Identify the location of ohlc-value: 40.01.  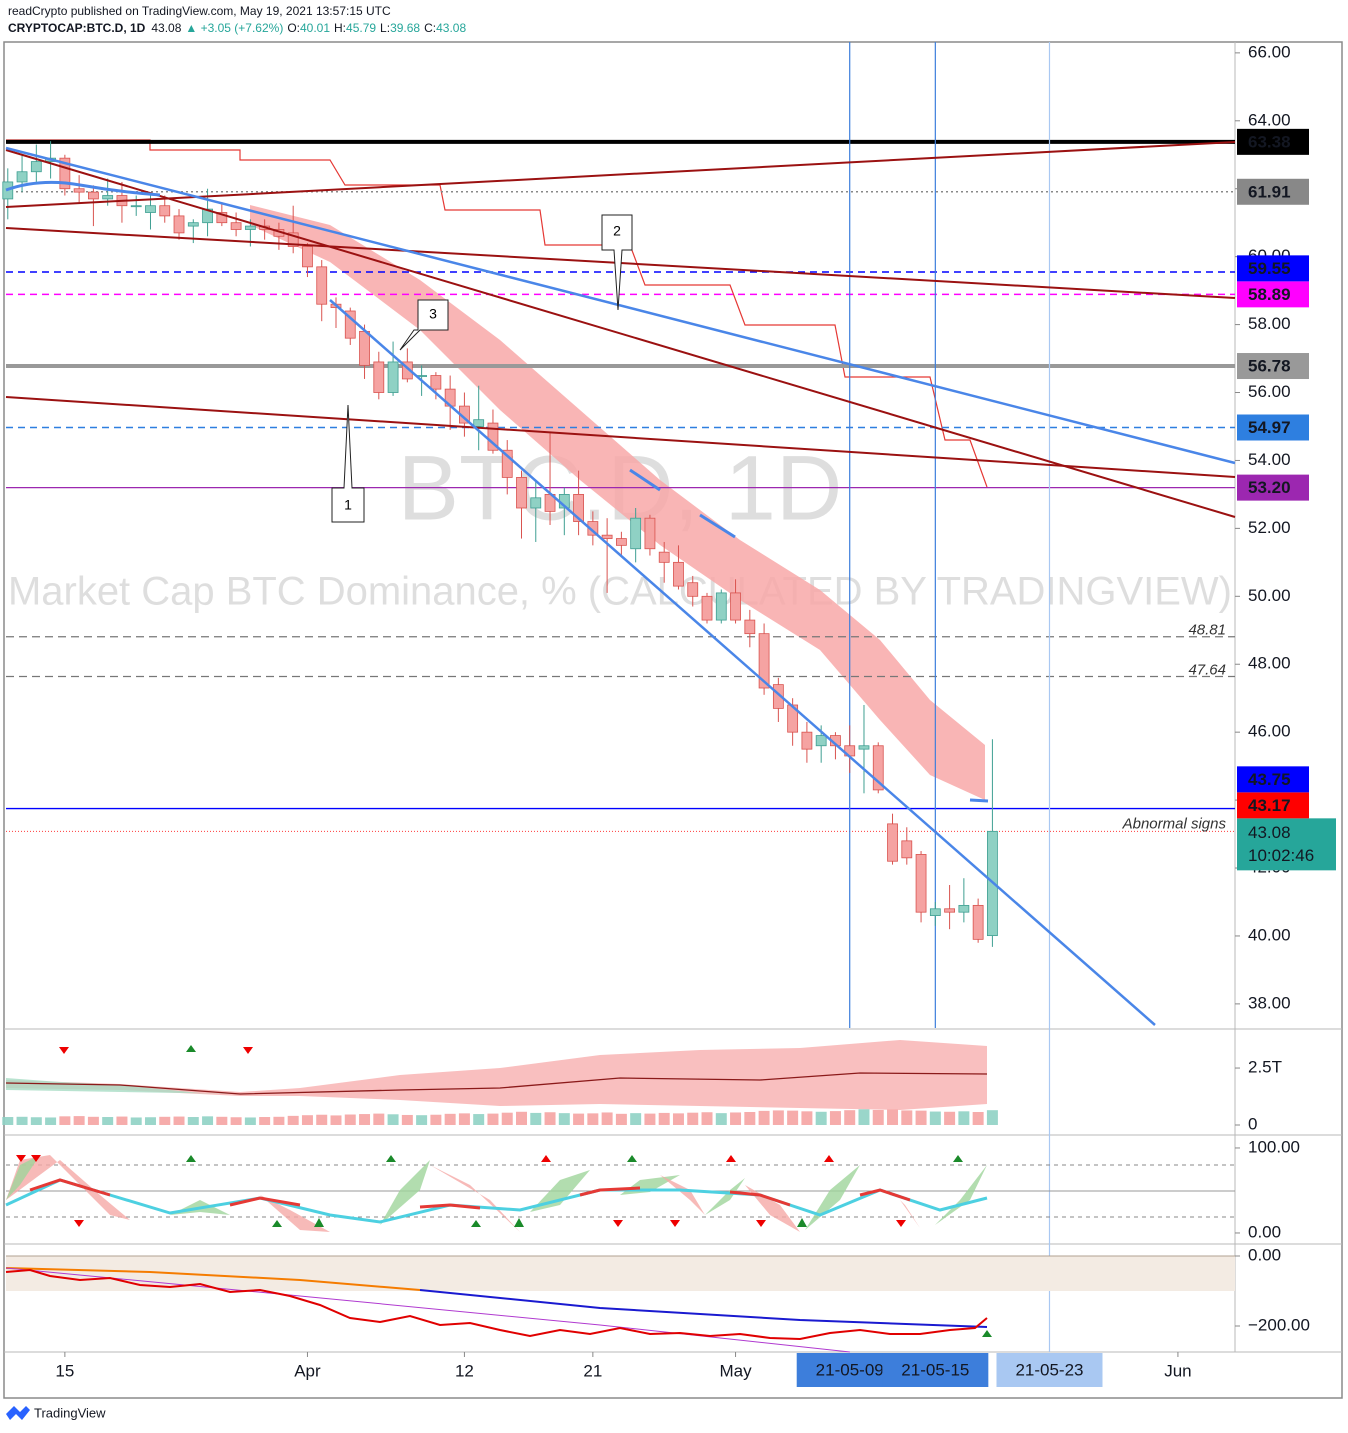
(315, 28).